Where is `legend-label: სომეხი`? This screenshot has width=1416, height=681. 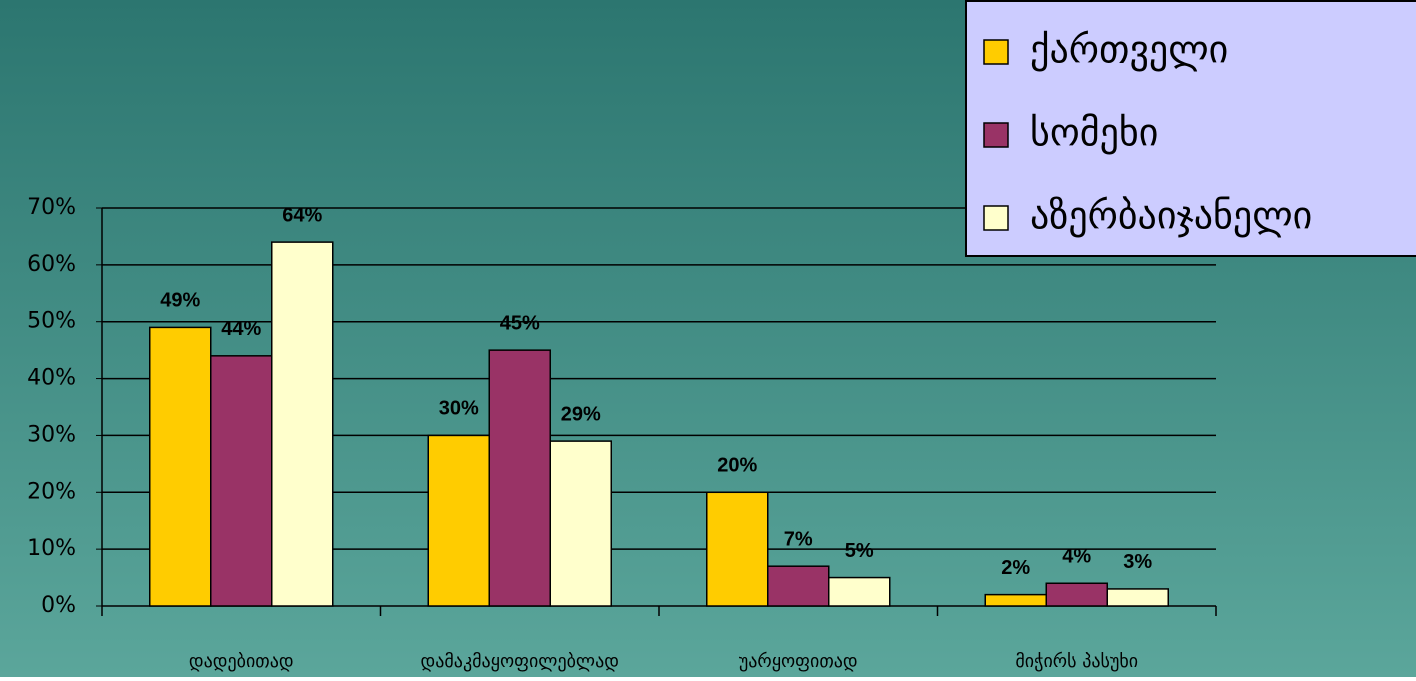 legend-label: სომეხი is located at coordinates (1094, 133).